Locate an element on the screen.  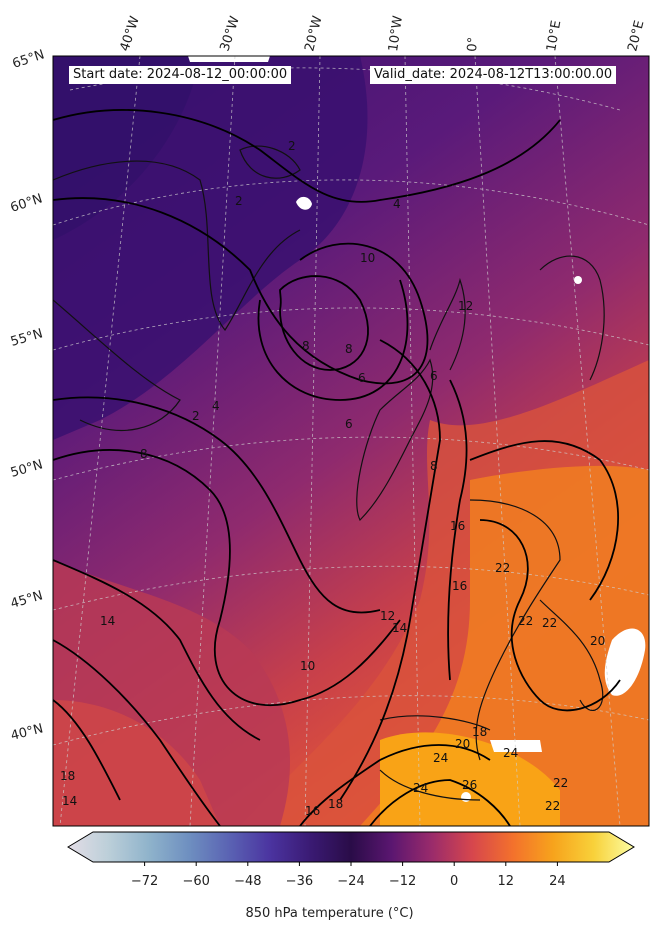
latitude-labels: 65°N 60°N 55°N 50°N 45°N 40°N is located at coordinates (28, 395).